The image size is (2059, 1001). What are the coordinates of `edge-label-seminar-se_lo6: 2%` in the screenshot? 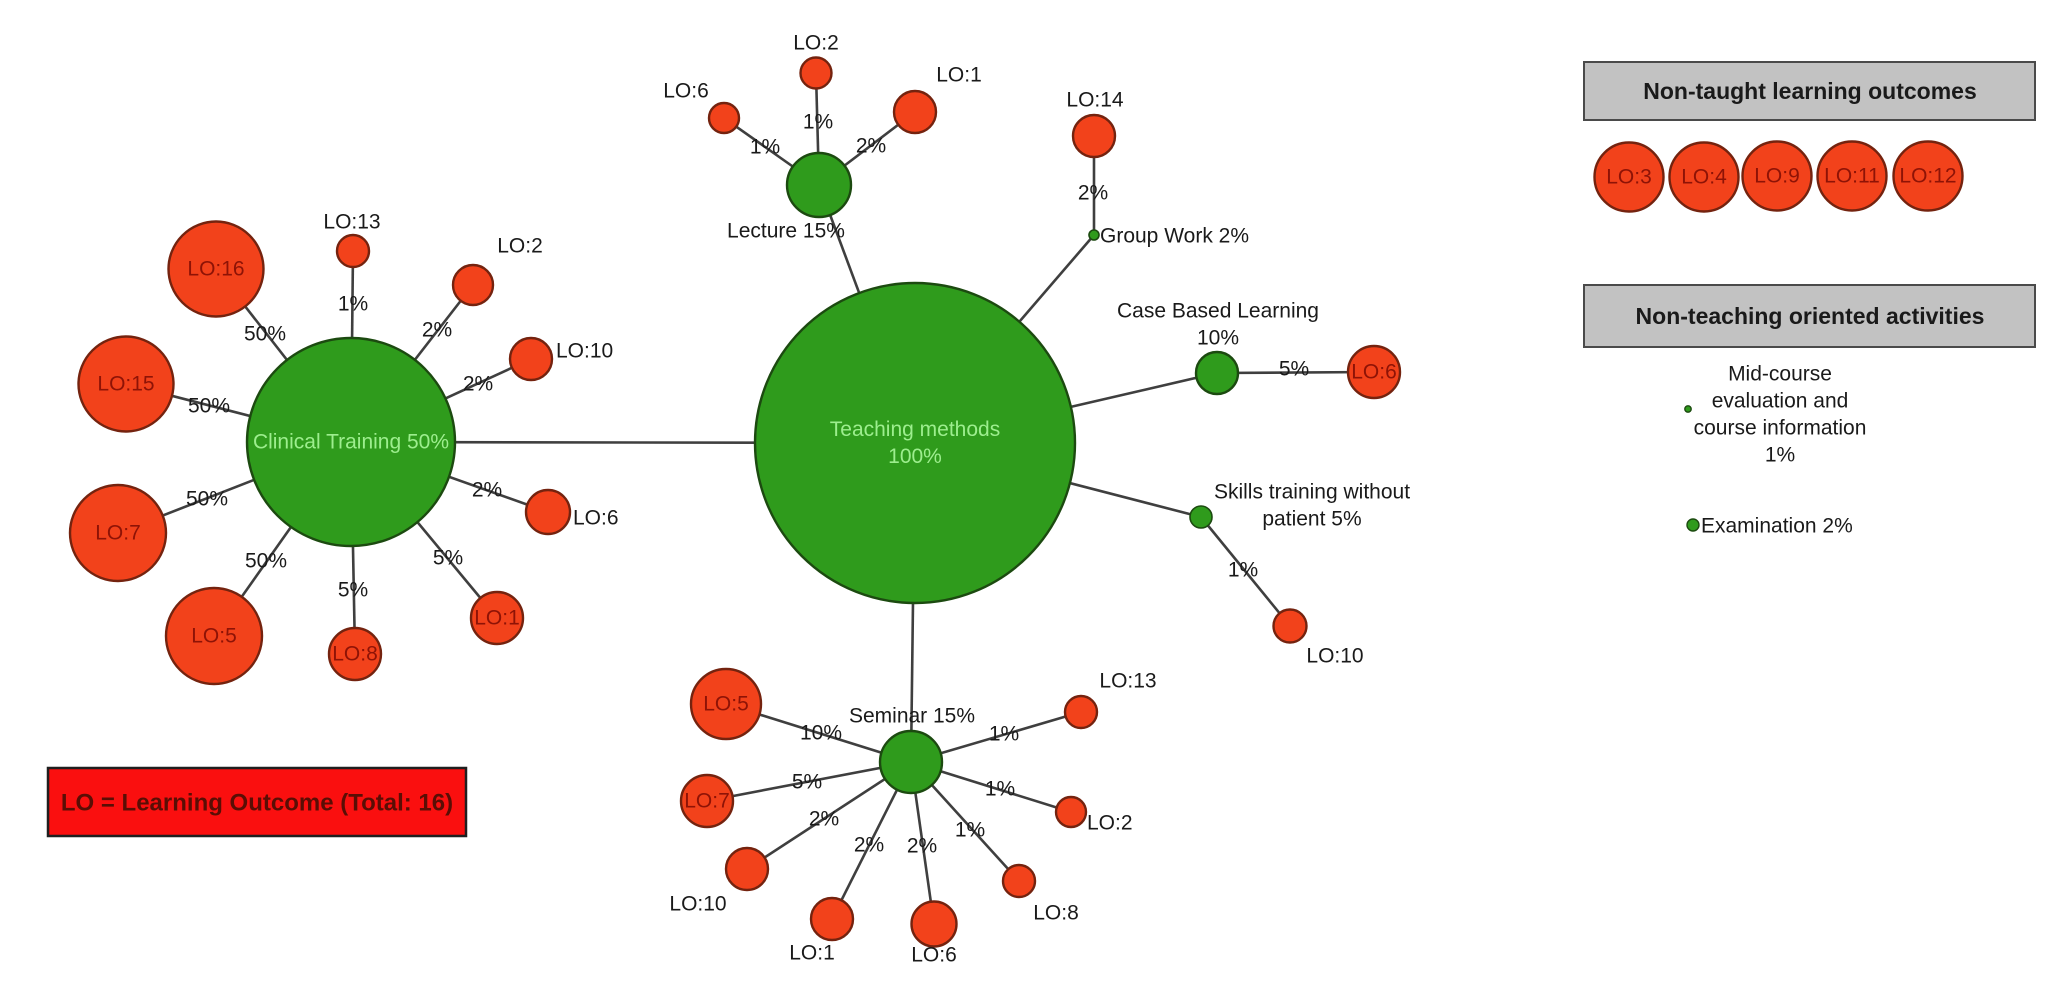 It's located at (922, 846).